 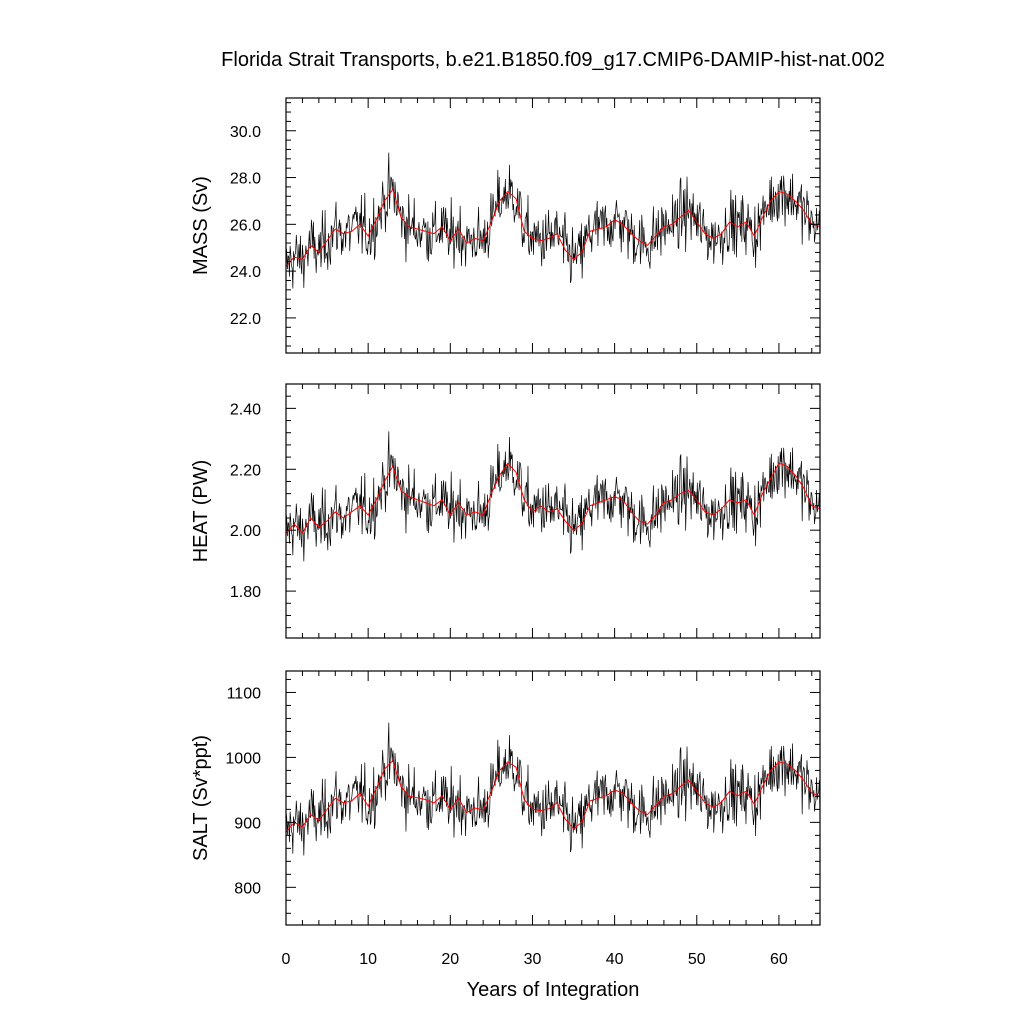 I want to click on heat-y-tick-label: 2.40, so click(x=245, y=409).